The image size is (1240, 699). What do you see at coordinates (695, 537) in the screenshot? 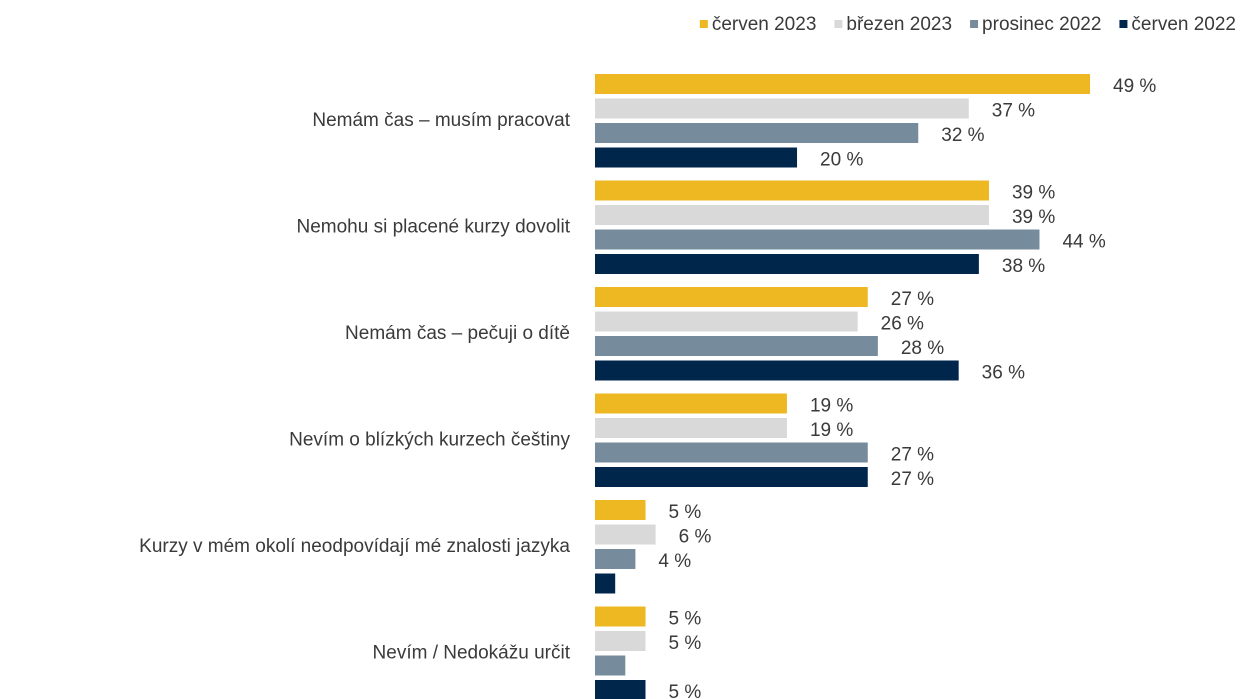
I see `value-label: 6 %` at bounding box center [695, 537].